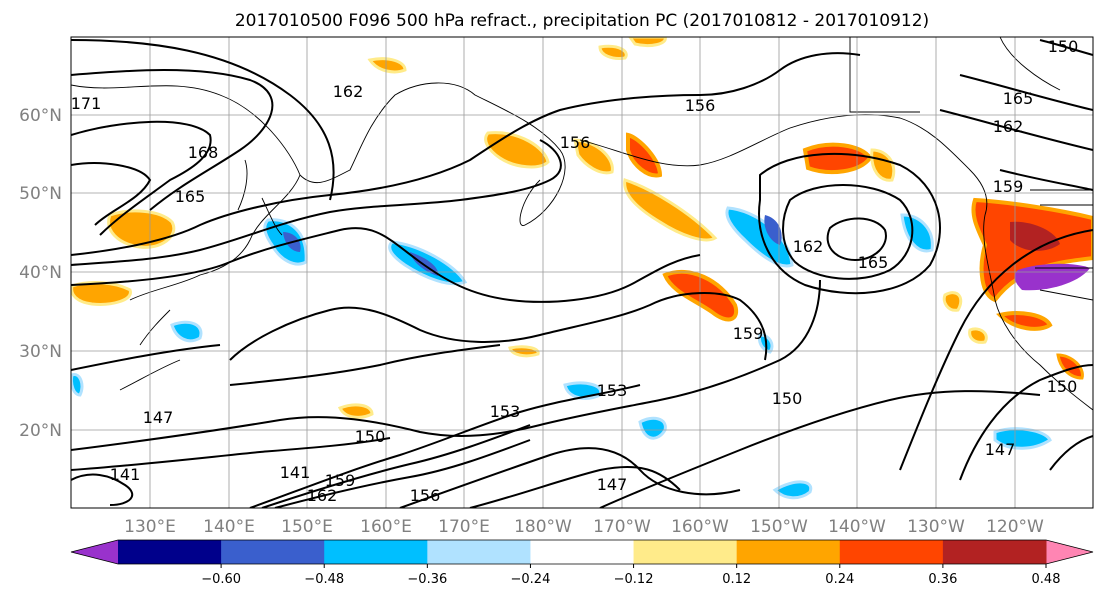  Describe the element at coordinates (942, 579) in the screenshot. I see `colorbar-tick-label: 0.36` at that location.